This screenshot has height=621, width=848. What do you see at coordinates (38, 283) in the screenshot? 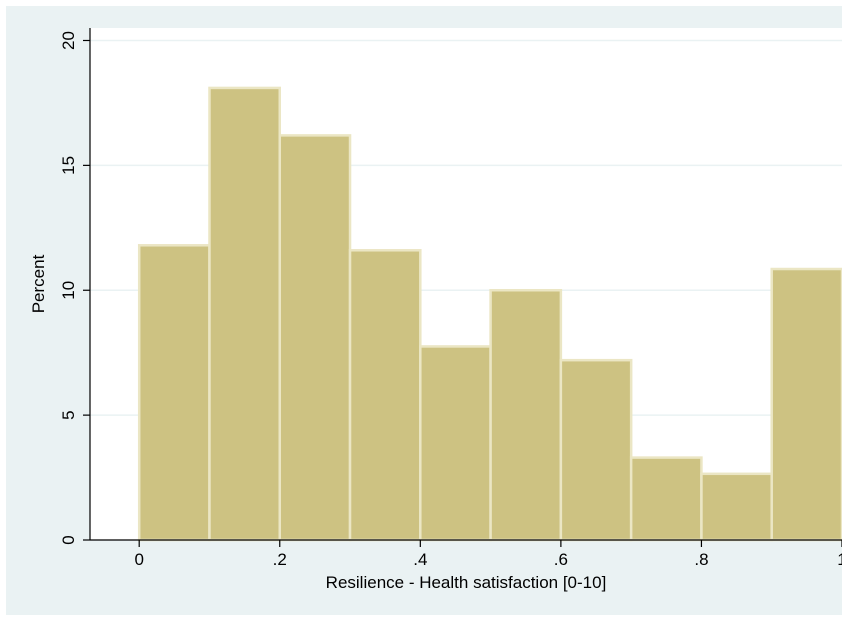
I see `y-axis-label: Percent` at bounding box center [38, 283].